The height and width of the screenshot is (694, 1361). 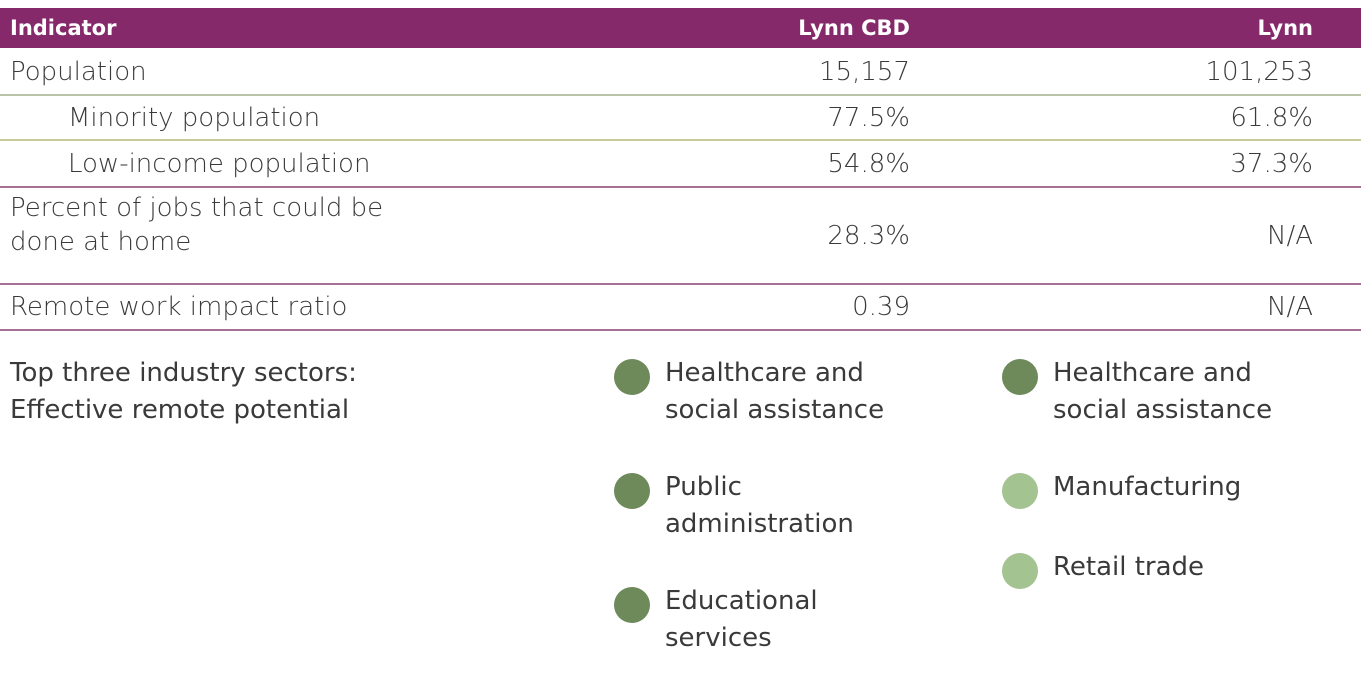 I want to click on cell-value: 61.8%, so click(x=1271, y=117).